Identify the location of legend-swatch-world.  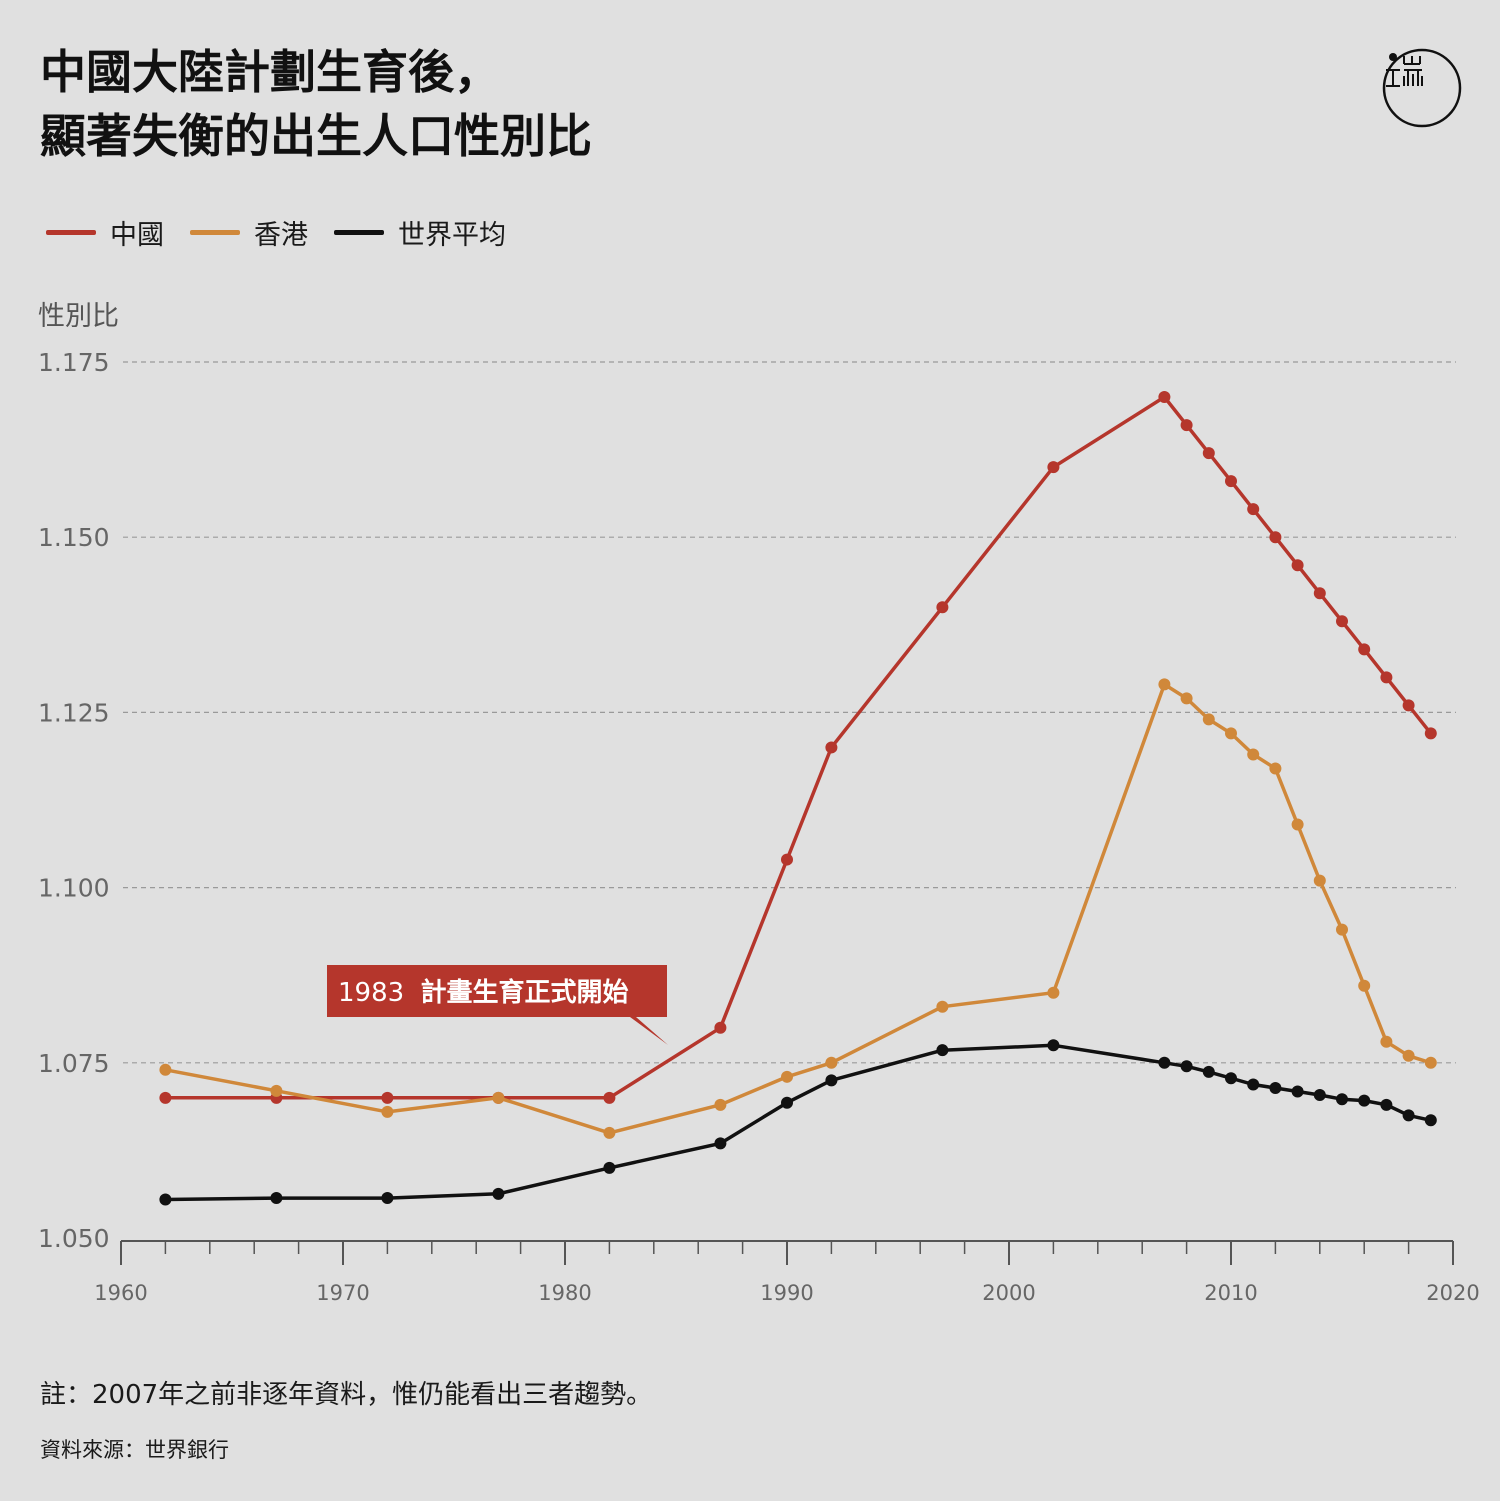
(359, 232).